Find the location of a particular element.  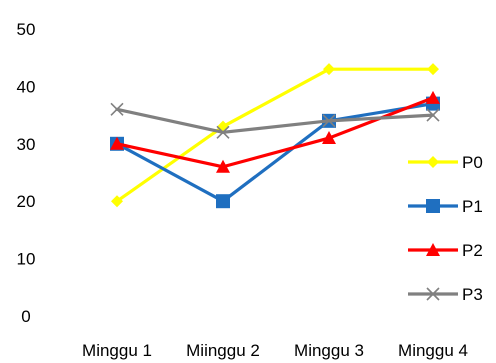

legend-item-p1: P1 is located at coordinates (445, 206).